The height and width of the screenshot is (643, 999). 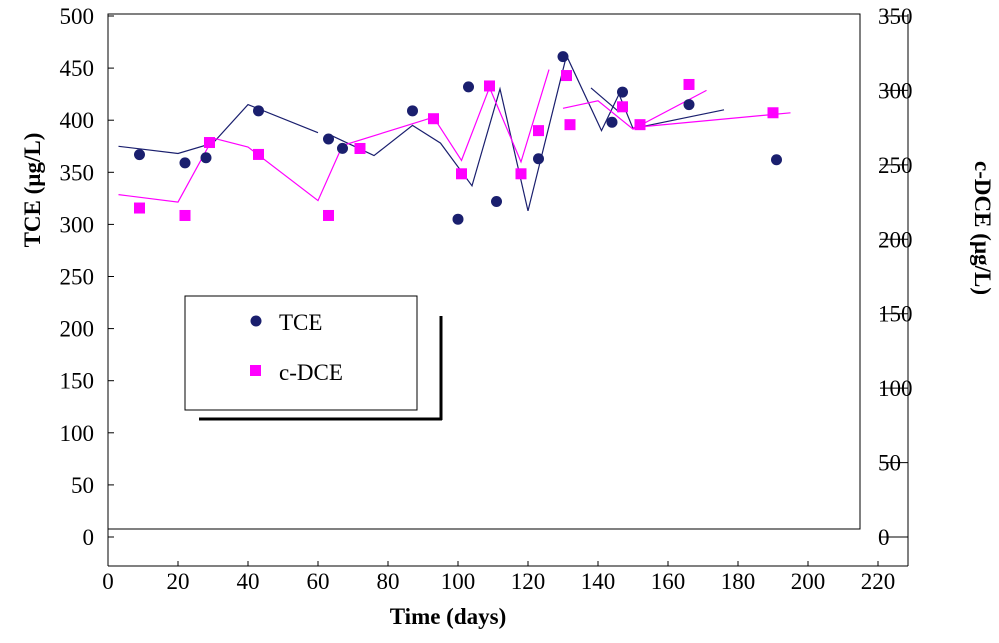 I want to click on legend-box, so click(x=301, y=353).